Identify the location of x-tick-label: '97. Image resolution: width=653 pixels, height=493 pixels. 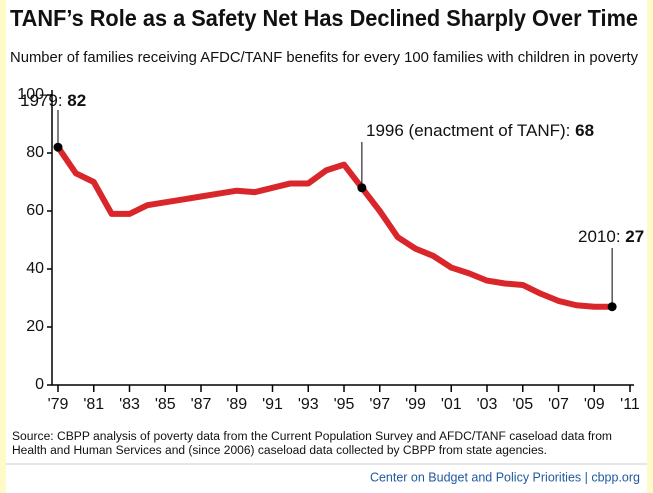
(379, 404).